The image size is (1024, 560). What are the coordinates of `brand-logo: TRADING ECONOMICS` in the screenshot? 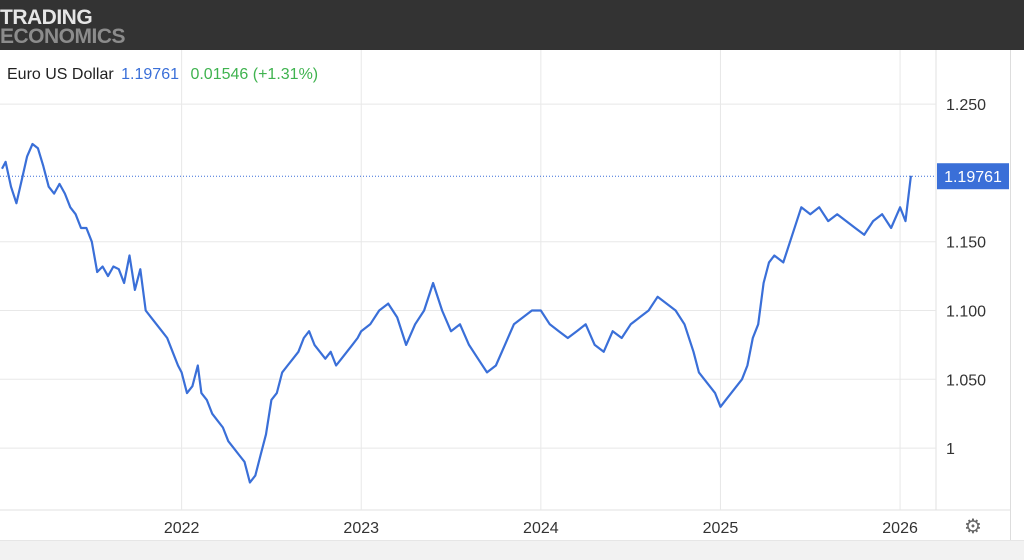 It's located at (63, 27).